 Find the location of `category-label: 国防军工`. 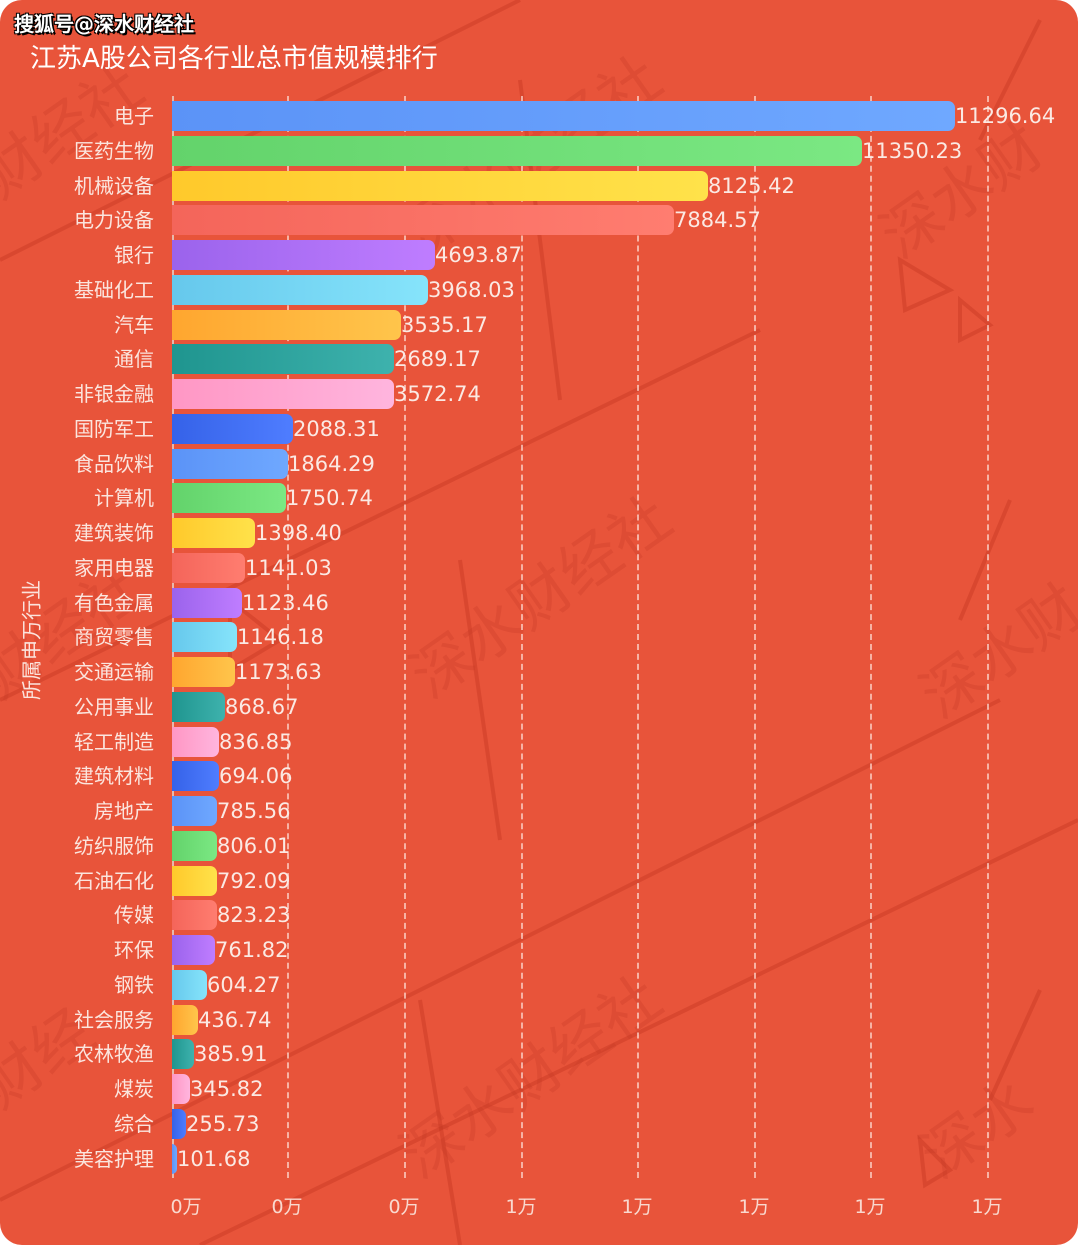

category-label: 国防军工 is located at coordinates (114, 429).